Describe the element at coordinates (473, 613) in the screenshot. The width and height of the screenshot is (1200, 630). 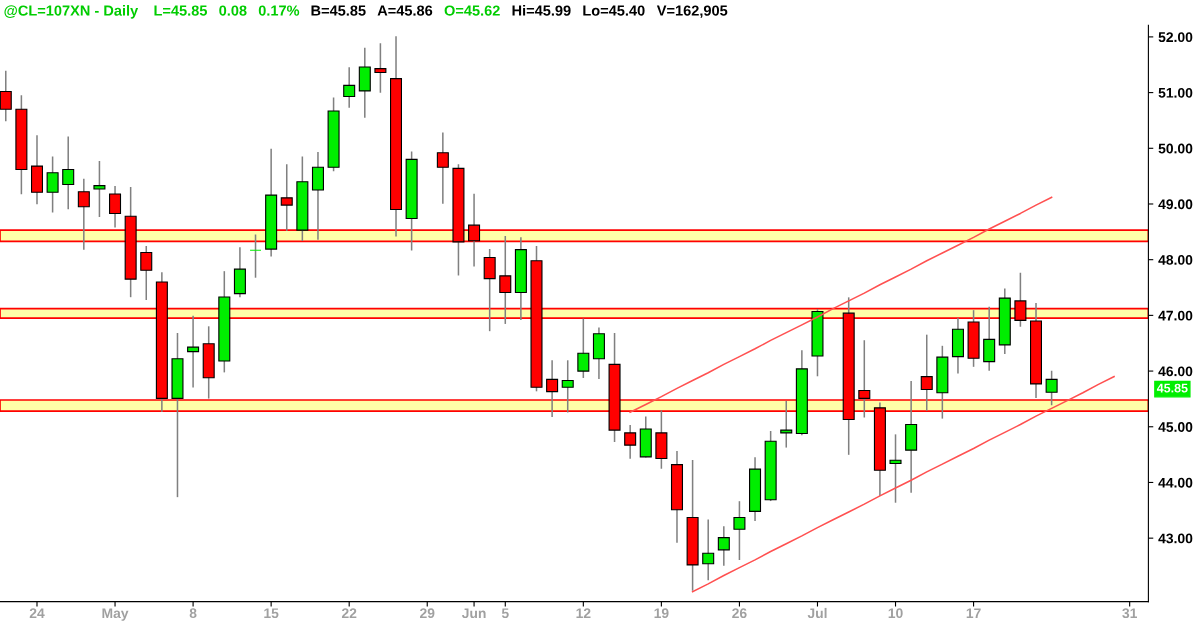
I see `x-tick-label: Jun` at that location.